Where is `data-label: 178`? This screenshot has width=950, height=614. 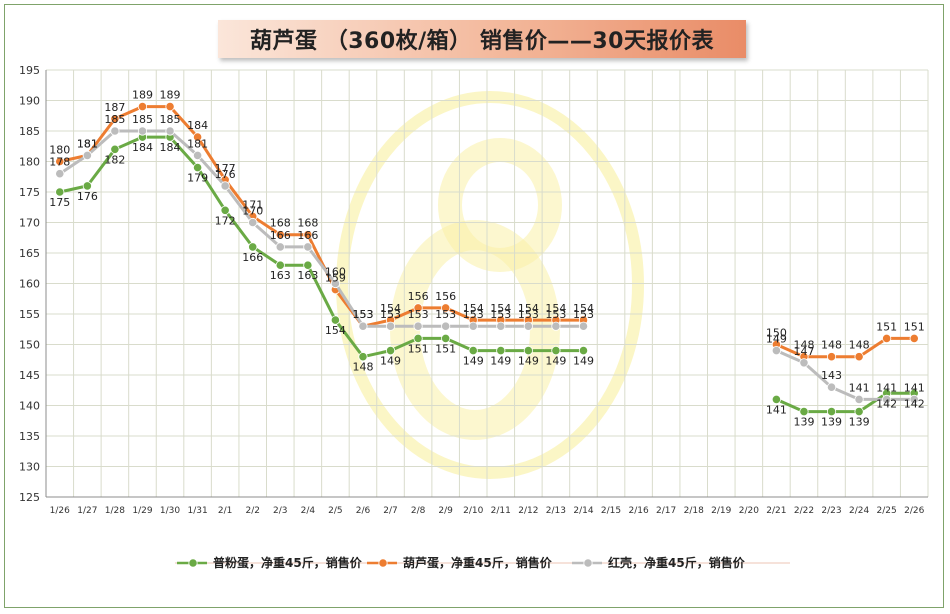
data-label: 178 is located at coordinates (59, 162).